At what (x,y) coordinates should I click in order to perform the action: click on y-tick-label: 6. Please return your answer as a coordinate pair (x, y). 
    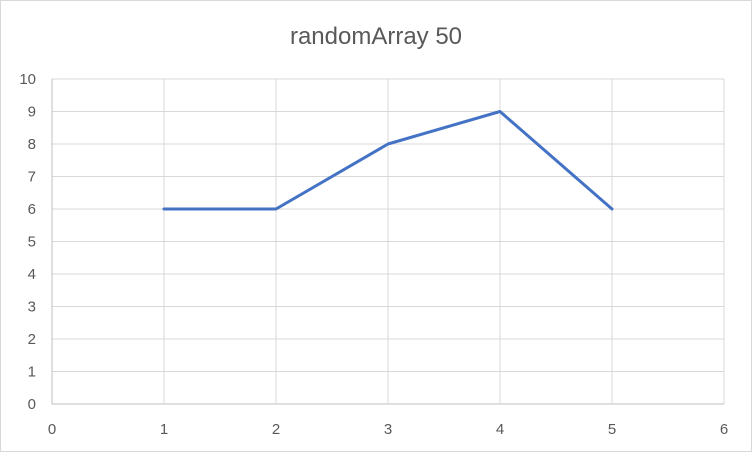
    Looking at the image, I should click on (32, 209).